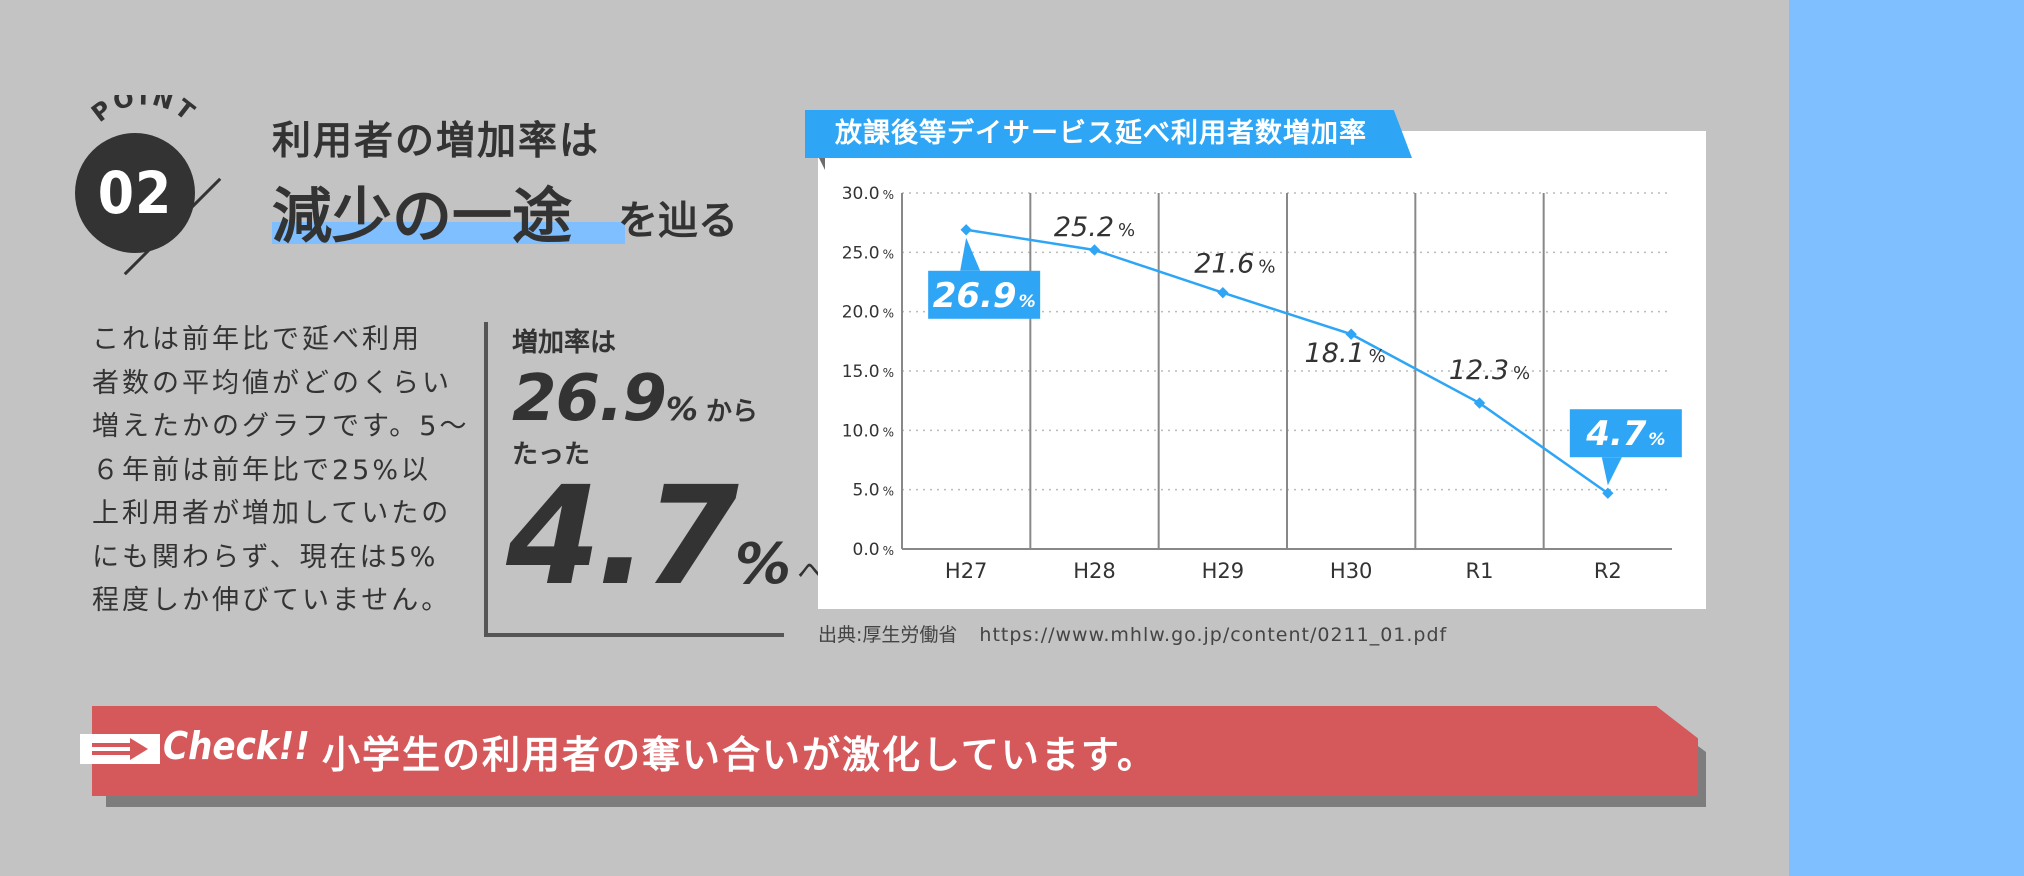 The width and height of the screenshot is (2024, 876). Describe the element at coordinates (272, 600) in the screenshot. I see `body-line: 程度しか伸びていません。` at that location.